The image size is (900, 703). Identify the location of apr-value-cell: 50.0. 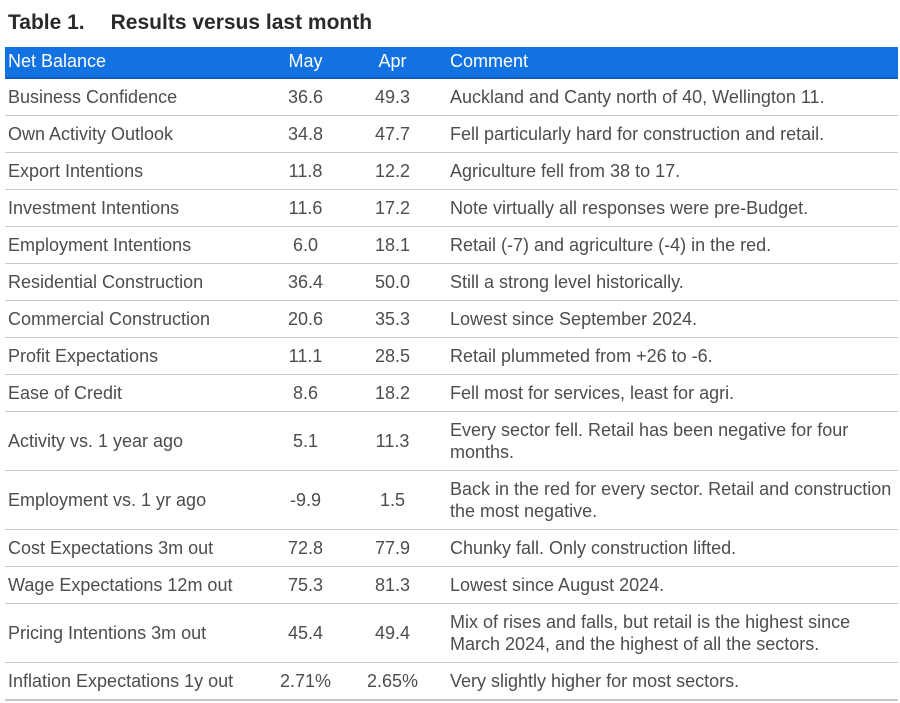
(392, 282).